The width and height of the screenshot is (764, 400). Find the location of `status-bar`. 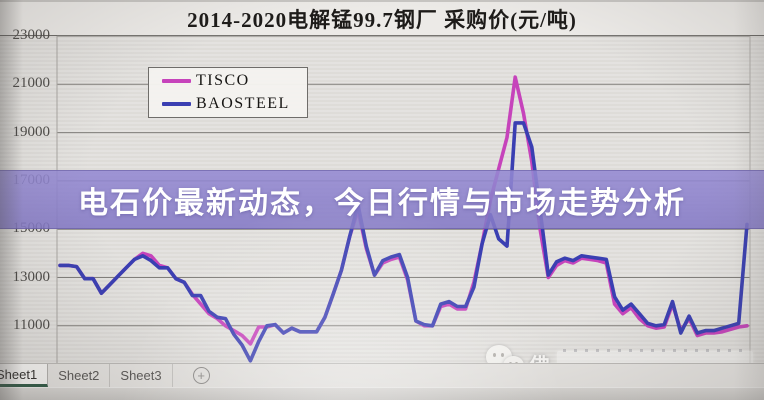

status-bar is located at coordinates (382, 393).